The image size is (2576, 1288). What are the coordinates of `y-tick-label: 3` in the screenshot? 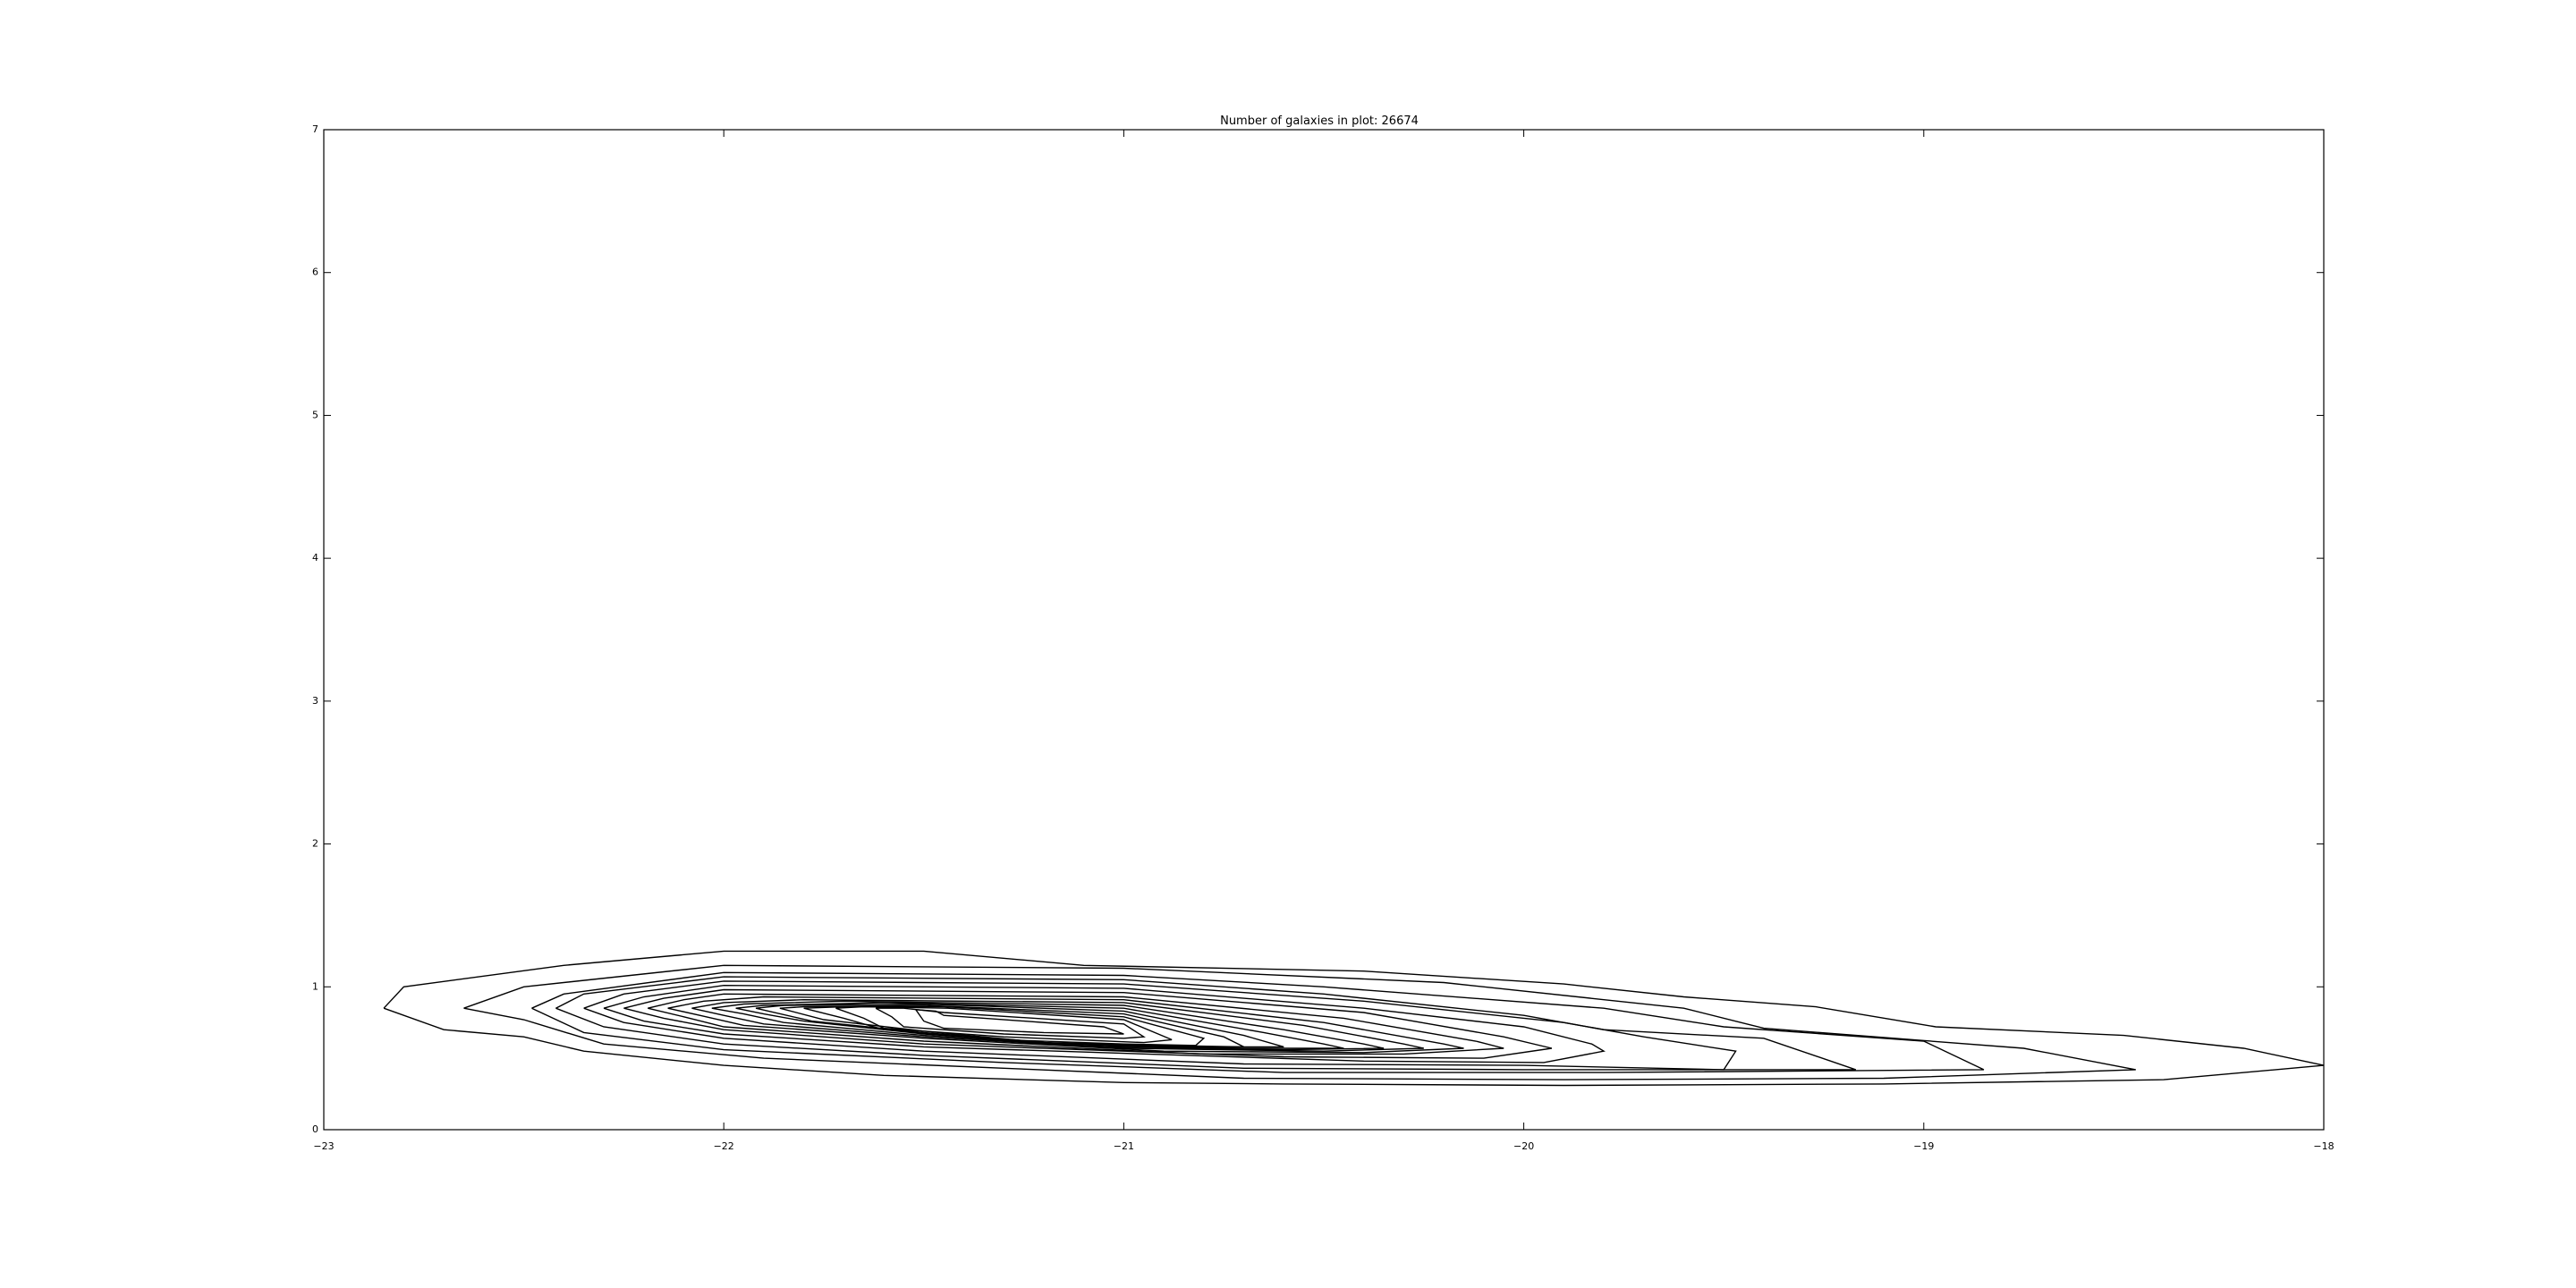 It's located at (315, 701).